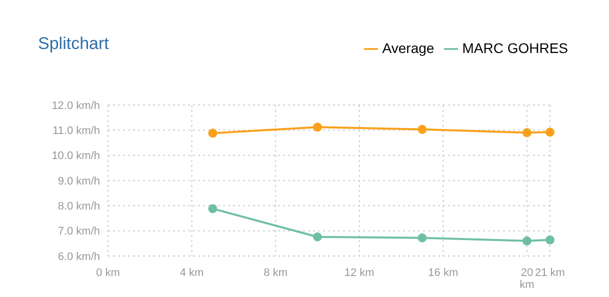 The height and width of the screenshot is (297, 609). I want to click on chart-title: Splitchart, so click(73, 44).